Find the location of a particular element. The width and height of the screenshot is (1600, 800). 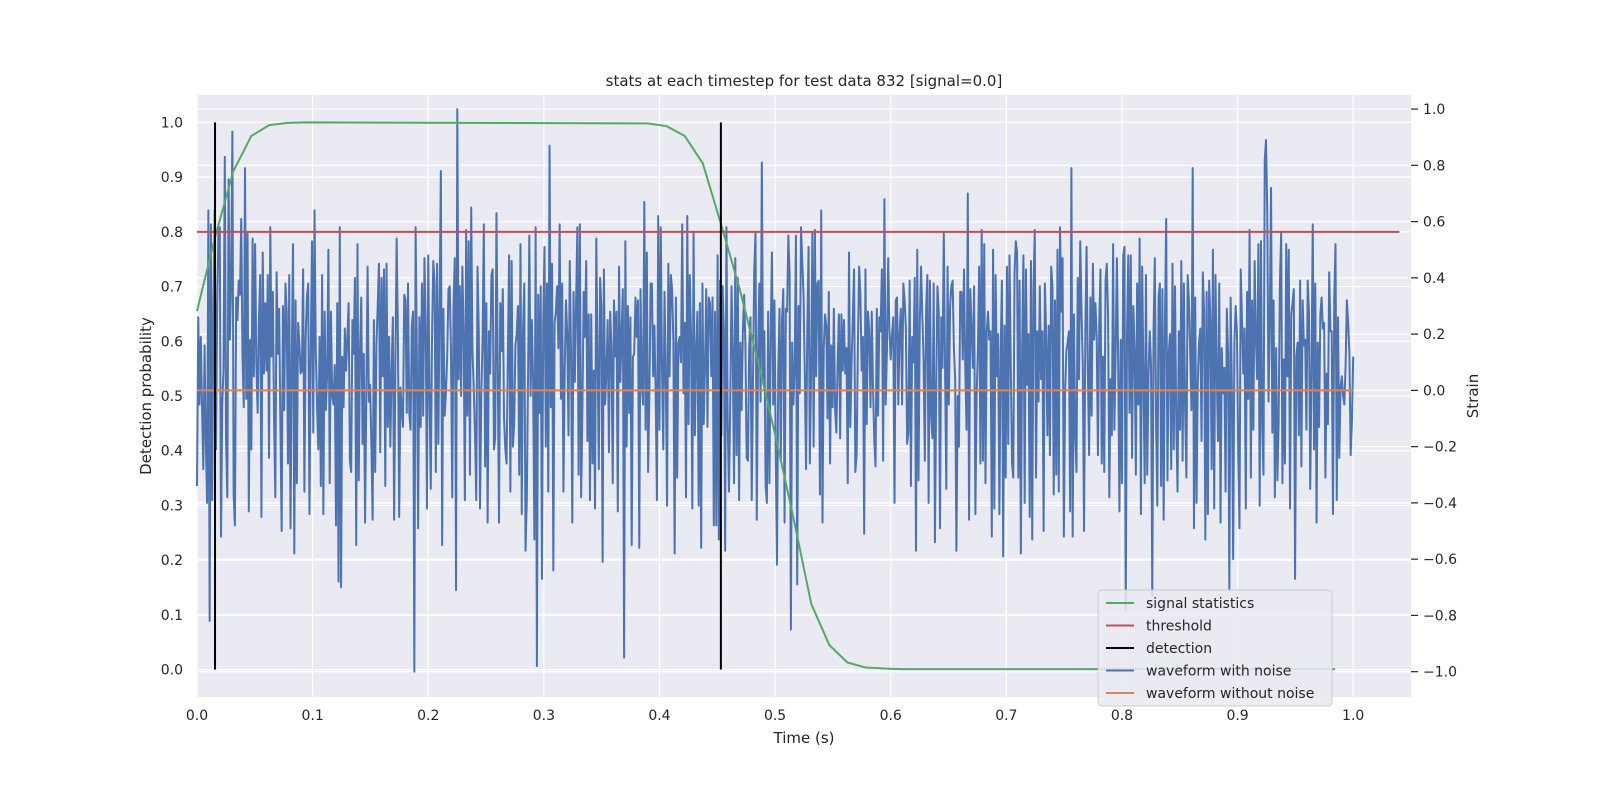

x-tick-label: 0.3 is located at coordinates (544, 716).